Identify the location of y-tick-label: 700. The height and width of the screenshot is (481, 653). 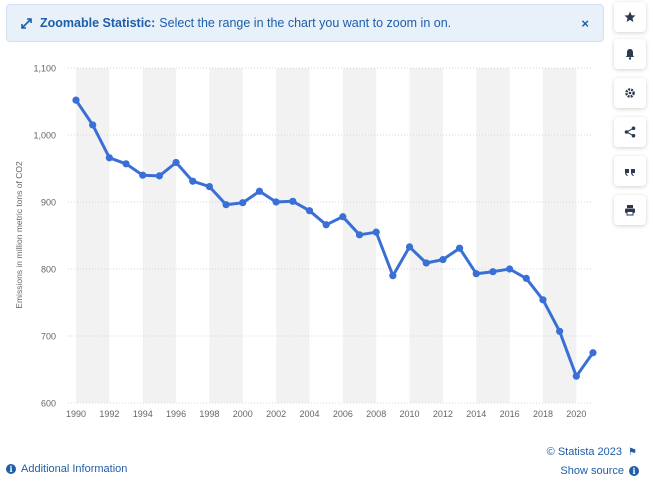
(48, 337).